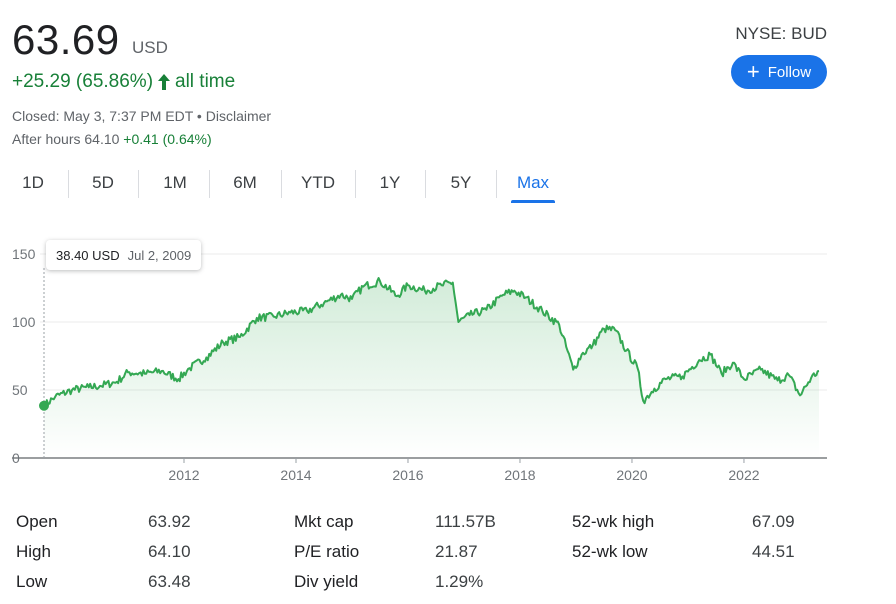  Describe the element at coordinates (456, 551) in the screenshot. I see `stat-value-pe-ratio: 21.87` at that location.